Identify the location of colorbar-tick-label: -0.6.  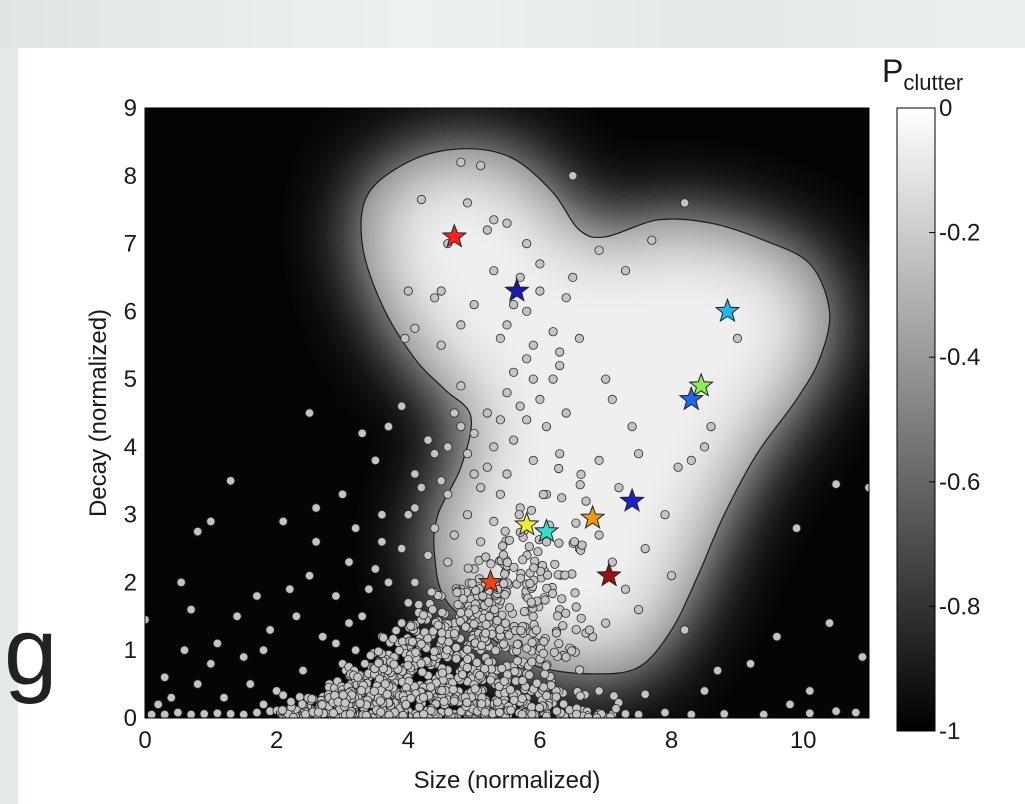
(959, 482).